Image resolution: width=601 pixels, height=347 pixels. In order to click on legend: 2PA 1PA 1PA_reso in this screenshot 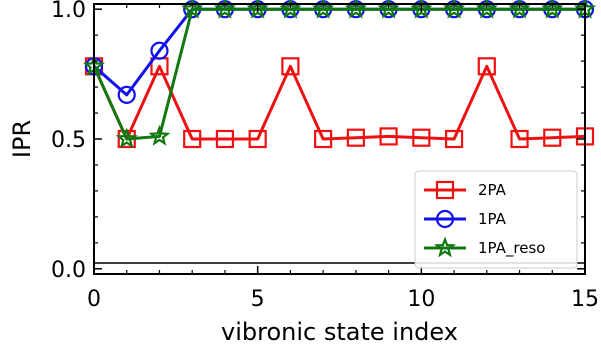, I will do `click(496, 219)`.